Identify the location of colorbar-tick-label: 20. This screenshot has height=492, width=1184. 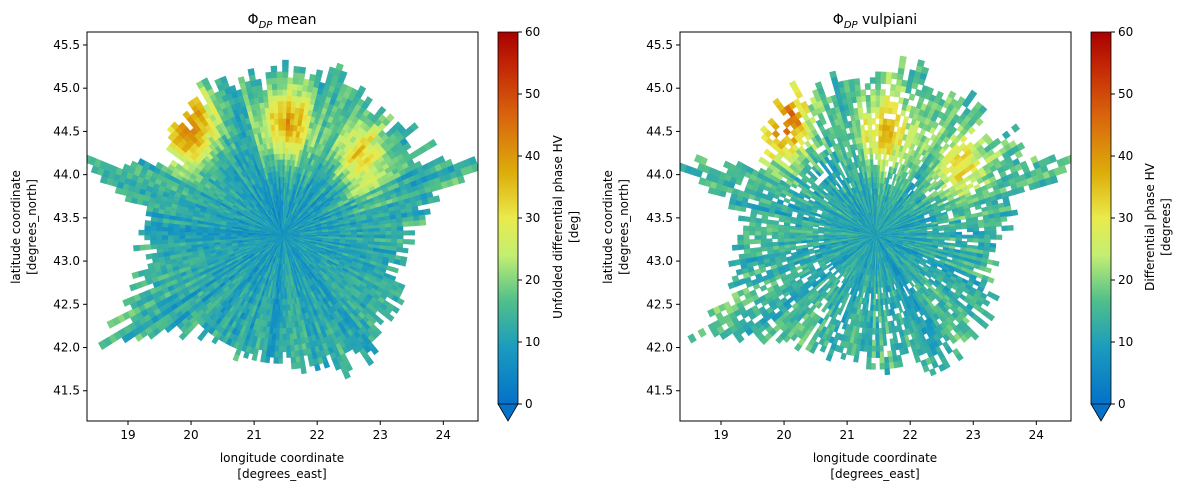
(532, 280).